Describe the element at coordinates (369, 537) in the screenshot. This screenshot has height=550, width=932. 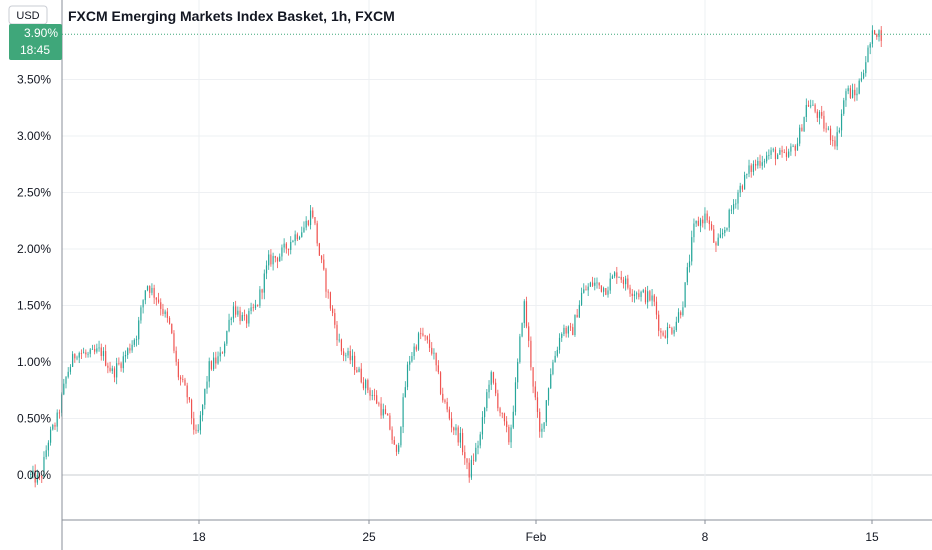
I see `x-tick-label: 25` at that location.